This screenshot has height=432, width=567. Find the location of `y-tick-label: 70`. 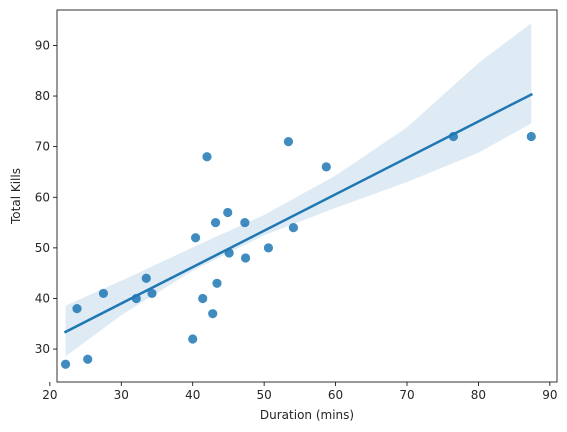

y-tick-label: 70 is located at coordinates (42, 147).